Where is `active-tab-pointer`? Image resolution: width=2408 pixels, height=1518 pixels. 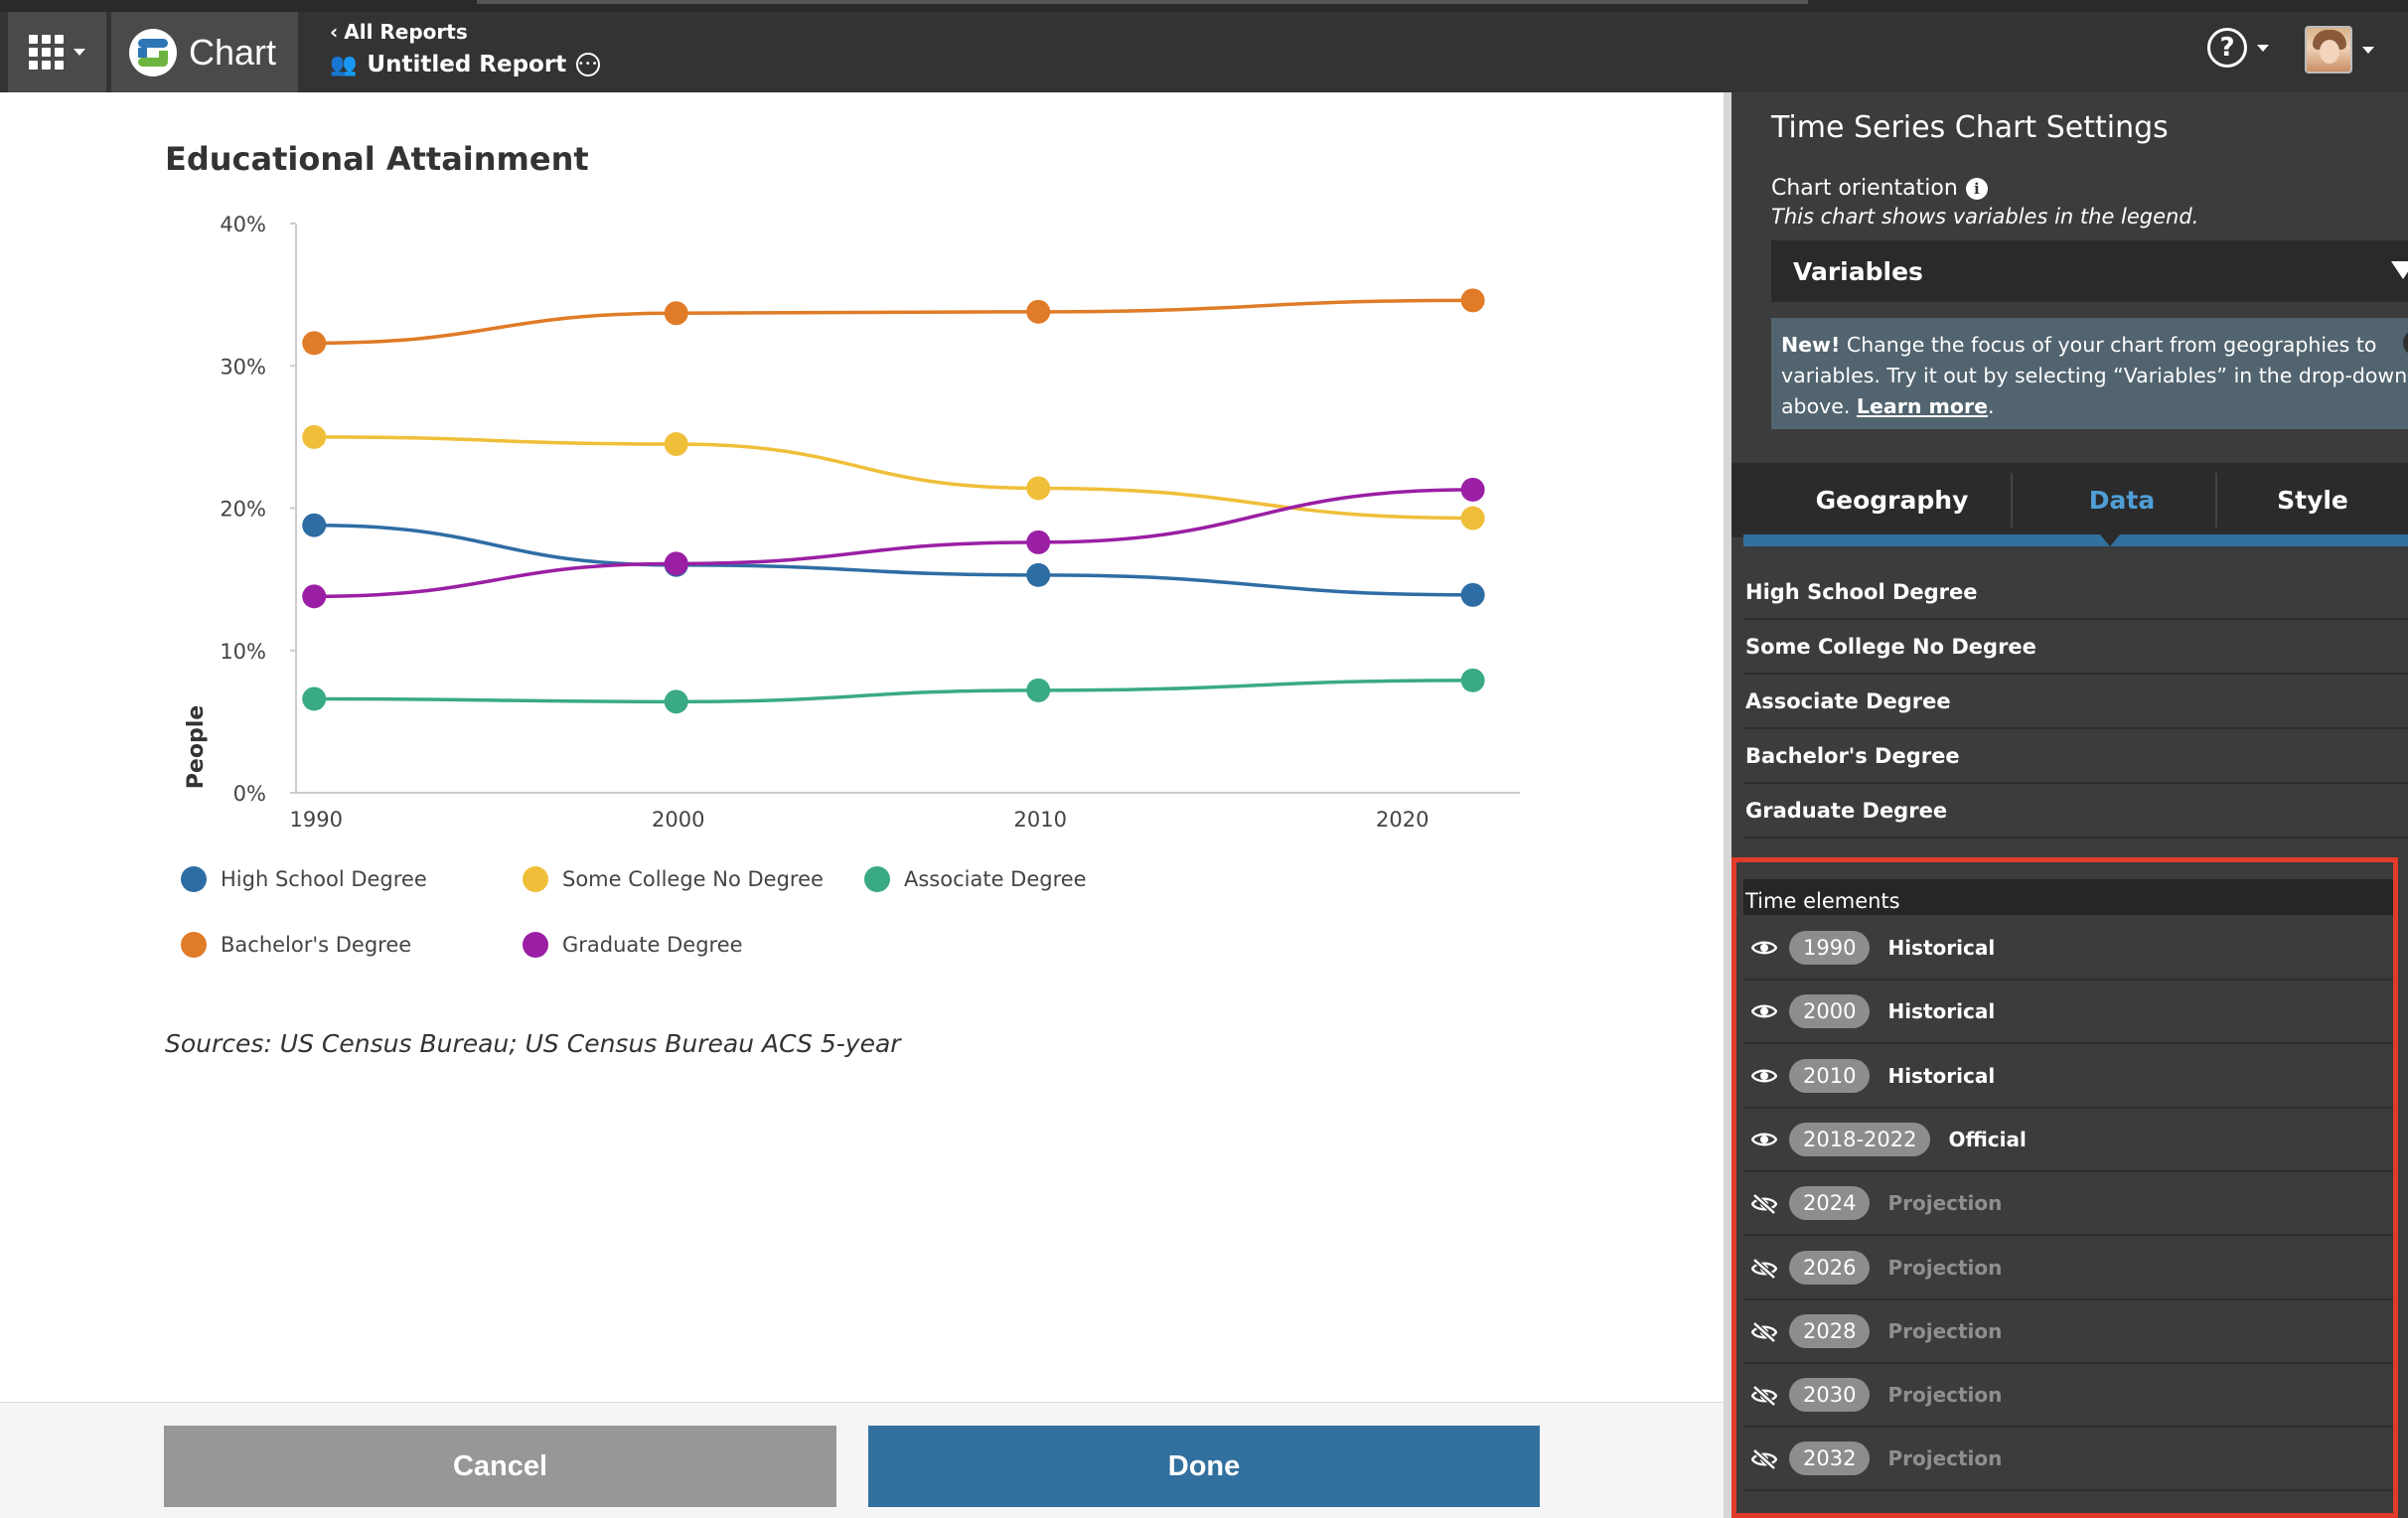 active-tab-pointer is located at coordinates (2110, 540).